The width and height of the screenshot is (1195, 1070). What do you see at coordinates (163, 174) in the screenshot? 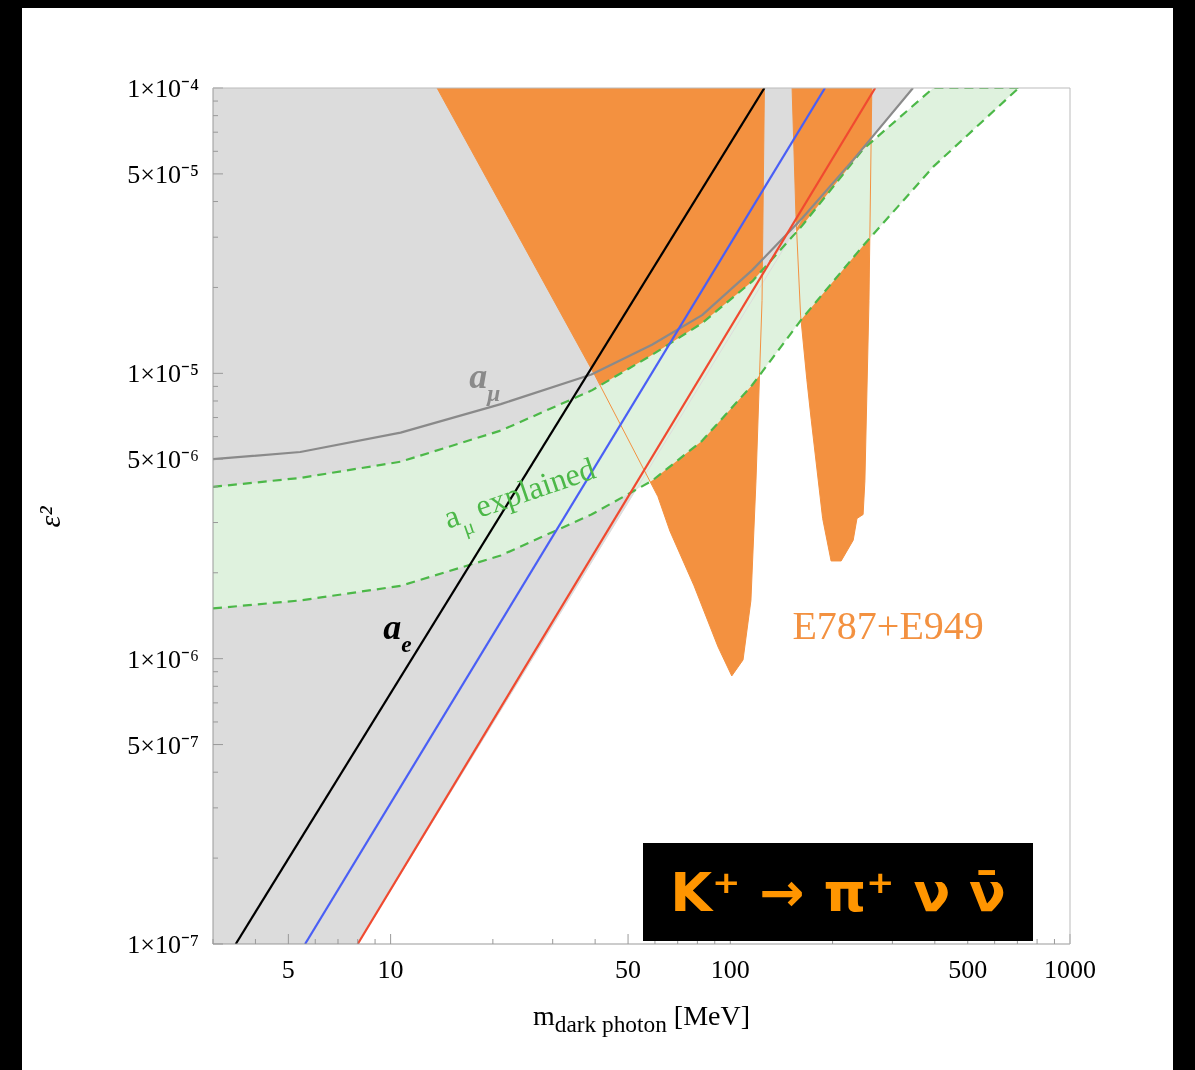
I see `y-tick-label: 5×10⁻⁵` at bounding box center [163, 174].